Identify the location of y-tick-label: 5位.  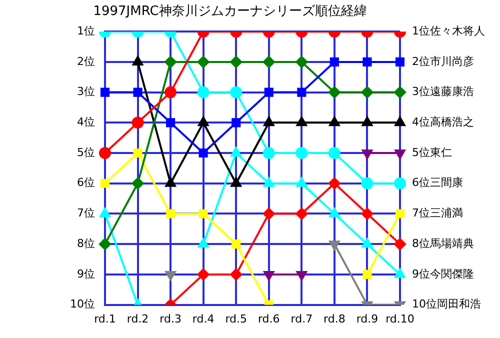
(85, 152).